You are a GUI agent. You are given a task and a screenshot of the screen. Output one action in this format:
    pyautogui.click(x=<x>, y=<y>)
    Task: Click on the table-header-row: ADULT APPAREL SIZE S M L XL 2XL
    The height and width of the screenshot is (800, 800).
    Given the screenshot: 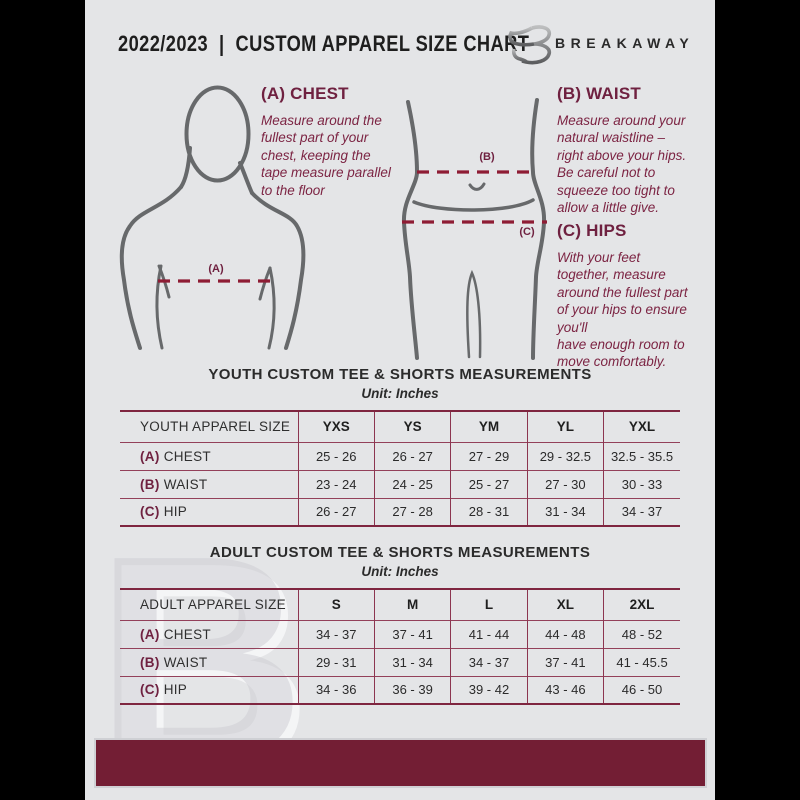 What is the action you would take?
    pyautogui.click(x=400, y=604)
    